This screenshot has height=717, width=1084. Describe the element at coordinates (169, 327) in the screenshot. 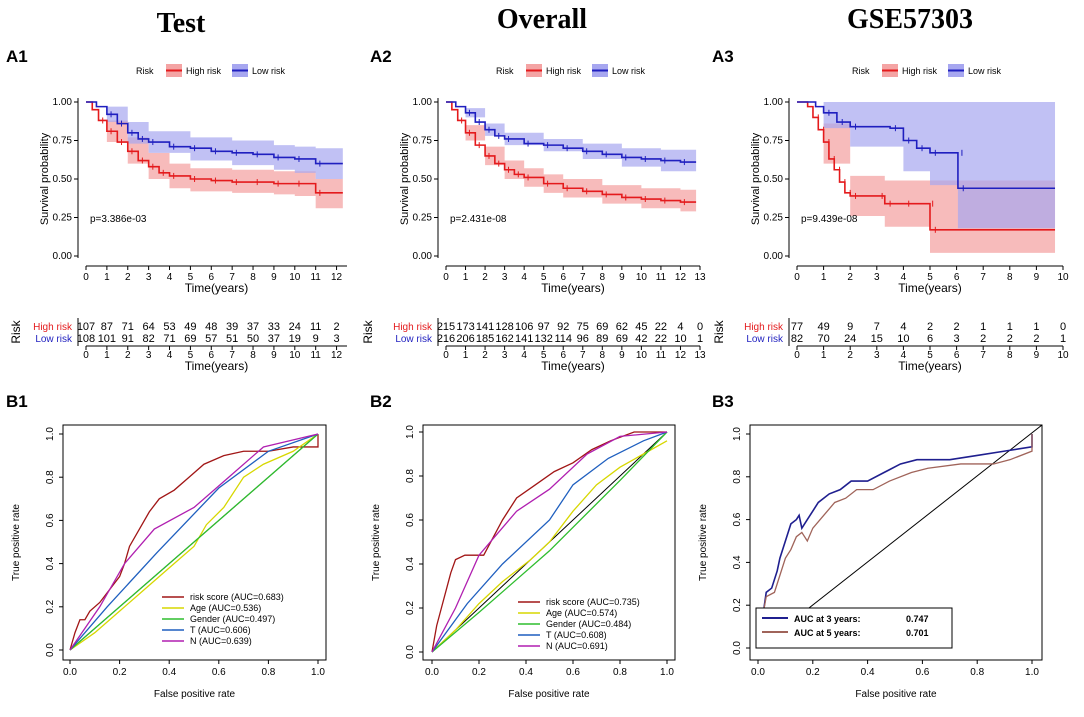

I see `risk-count-high: 53` at that location.